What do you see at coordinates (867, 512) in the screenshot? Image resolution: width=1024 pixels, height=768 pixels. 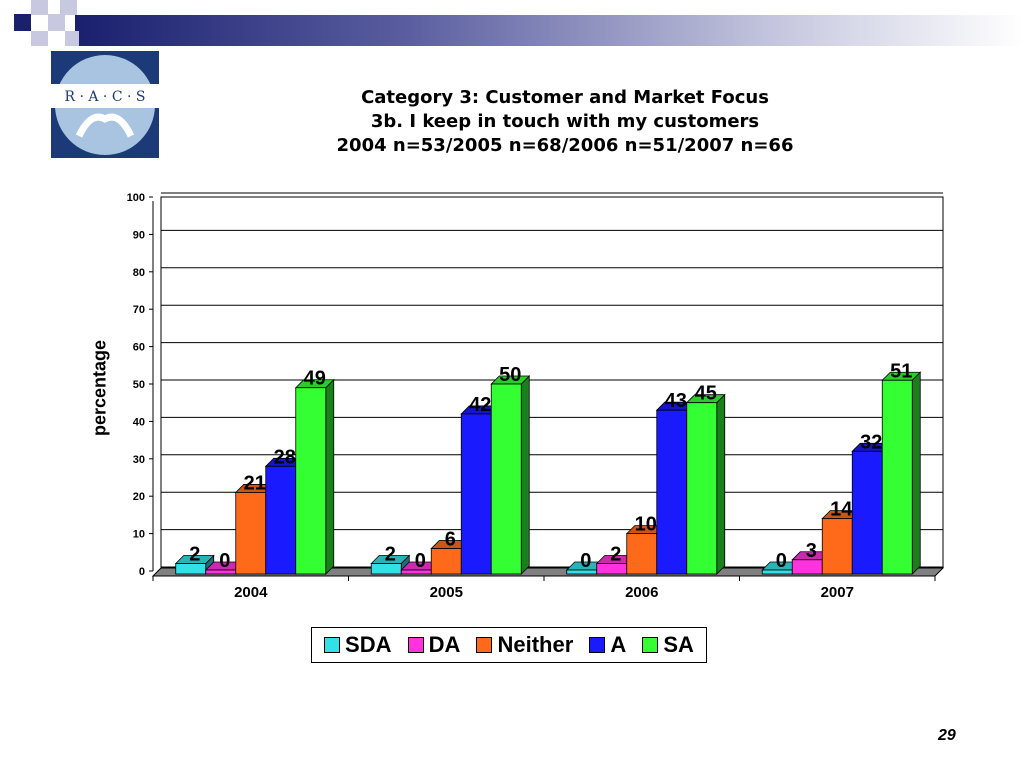 I see `bar-a-2007` at bounding box center [867, 512].